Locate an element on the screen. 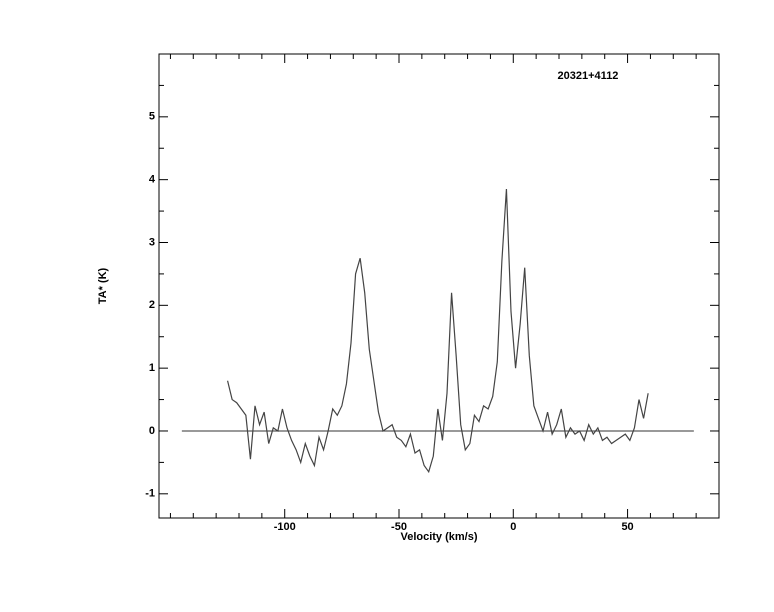  x-tick-label: 0 is located at coordinates (513, 527).